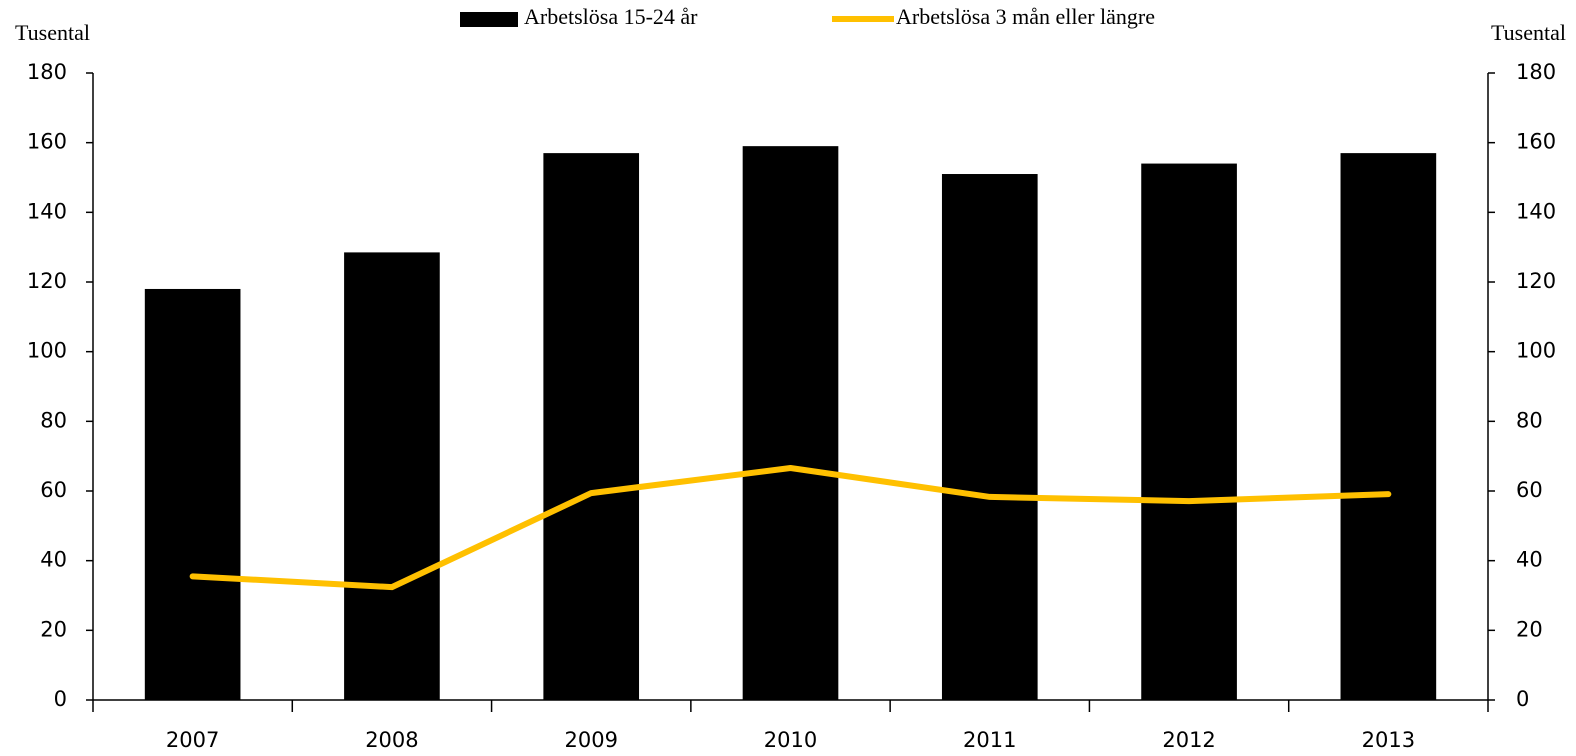  What do you see at coordinates (47, 142) in the screenshot?
I see `y-tick-label: 160` at bounding box center [47, 142].